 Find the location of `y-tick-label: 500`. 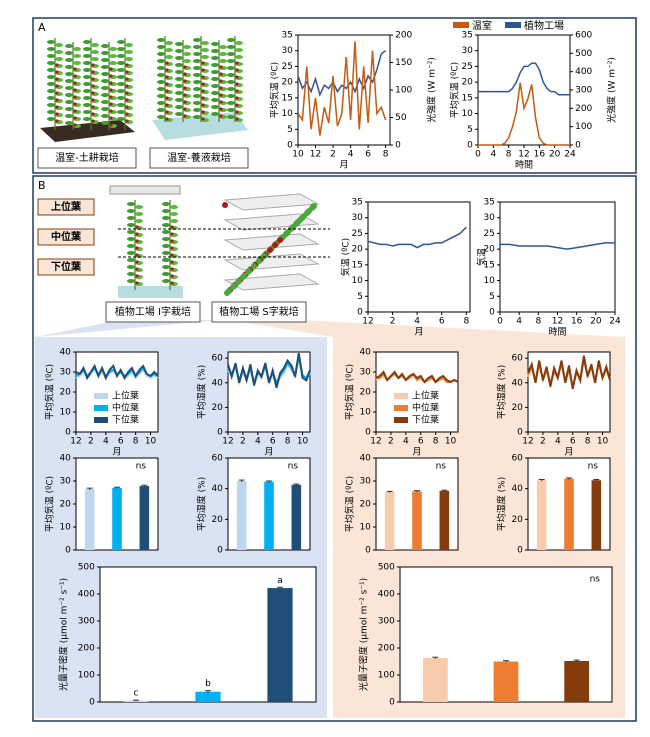

y-tick-label: 500 is located at coordinates (86, 568).